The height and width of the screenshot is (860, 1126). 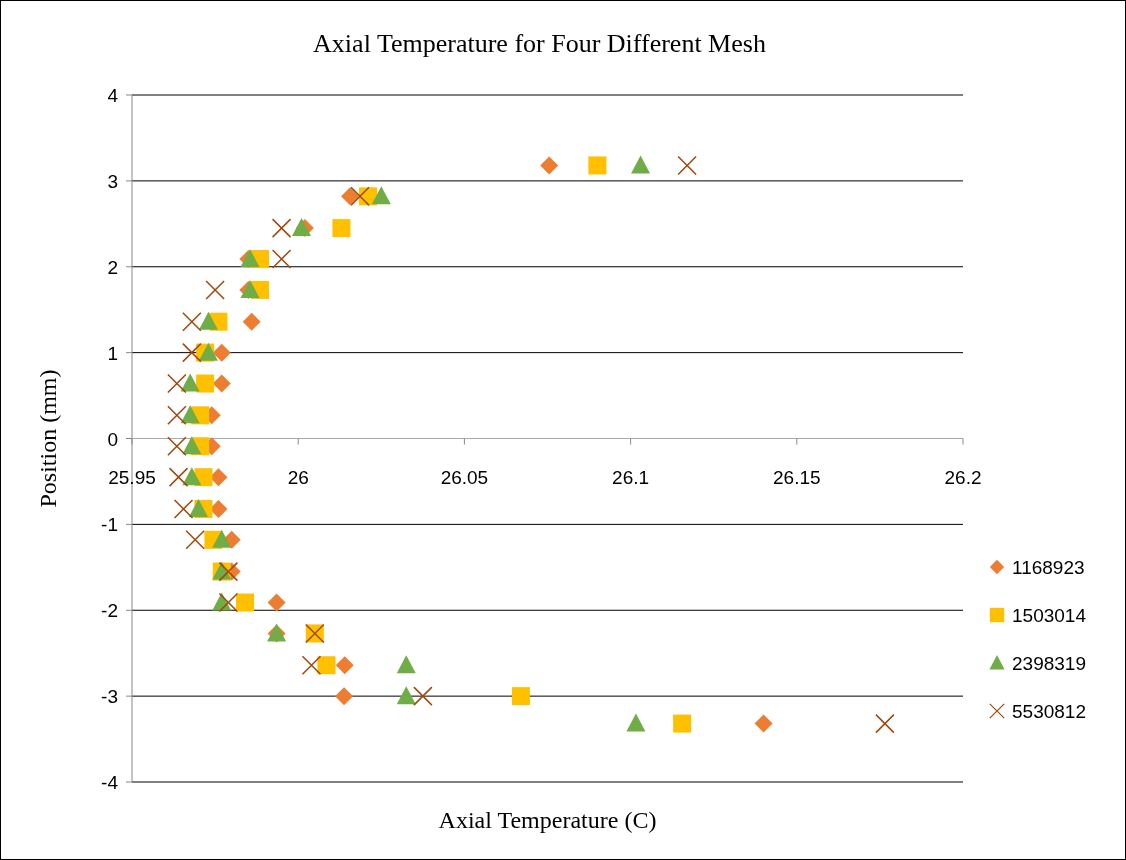 I want to click on y-tick-label: 4, so click(x=113, y=95).